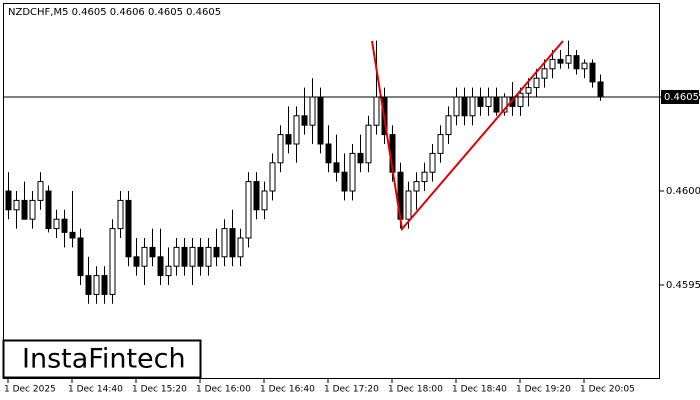 The height and width of the screenshot is (400, 700). Describe the element at coordinates (543, 390) in the screenshot. I see `x-tick-label: 1 Dec 19:20` at that location.